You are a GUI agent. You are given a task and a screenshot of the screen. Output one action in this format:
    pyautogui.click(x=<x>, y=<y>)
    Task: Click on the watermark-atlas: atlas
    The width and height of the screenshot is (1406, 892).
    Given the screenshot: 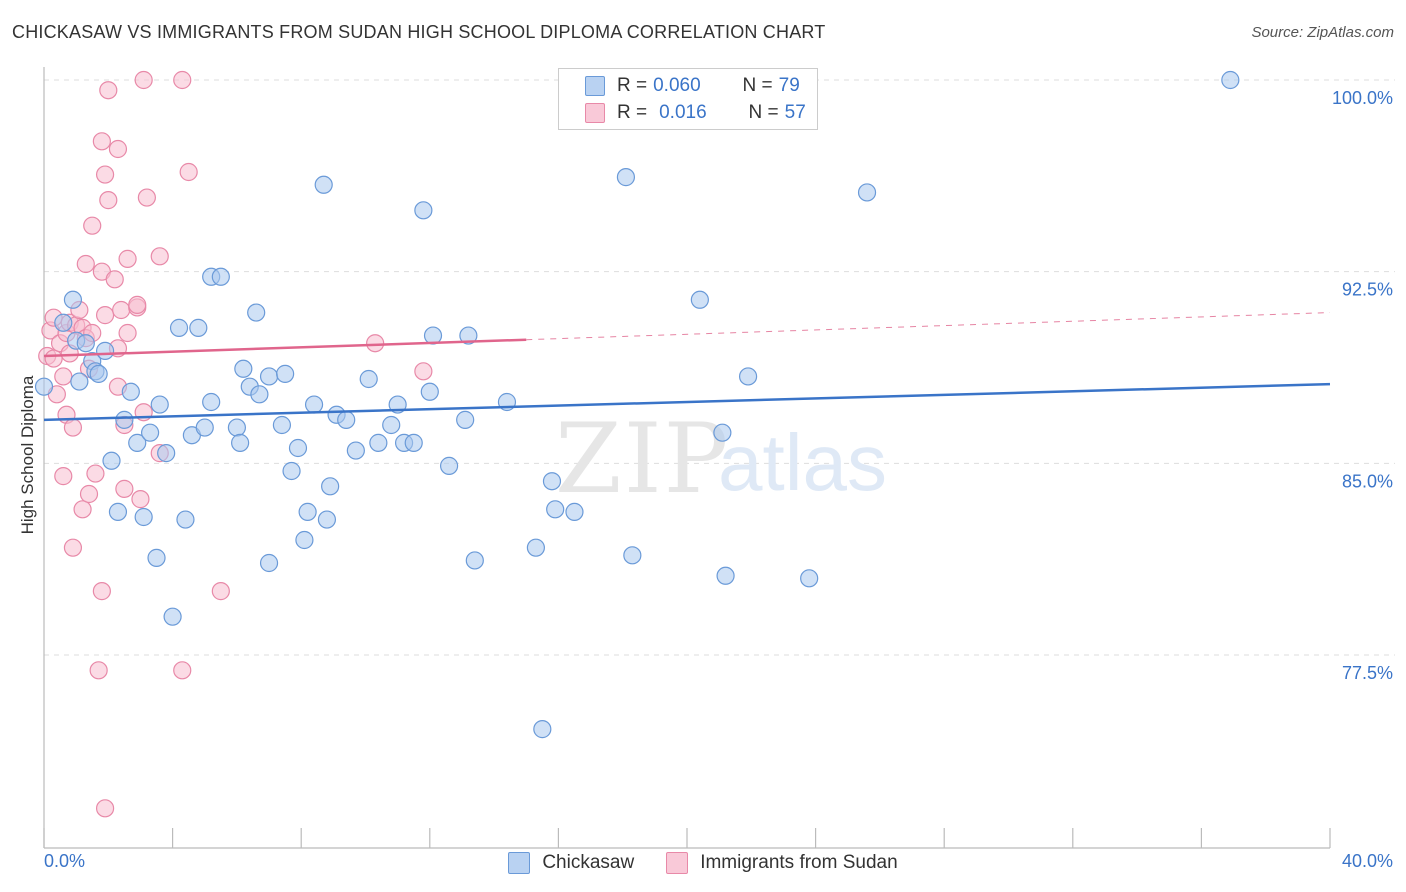 What is the action you would take?
    pyautogui.click(x=802, y=462)
    